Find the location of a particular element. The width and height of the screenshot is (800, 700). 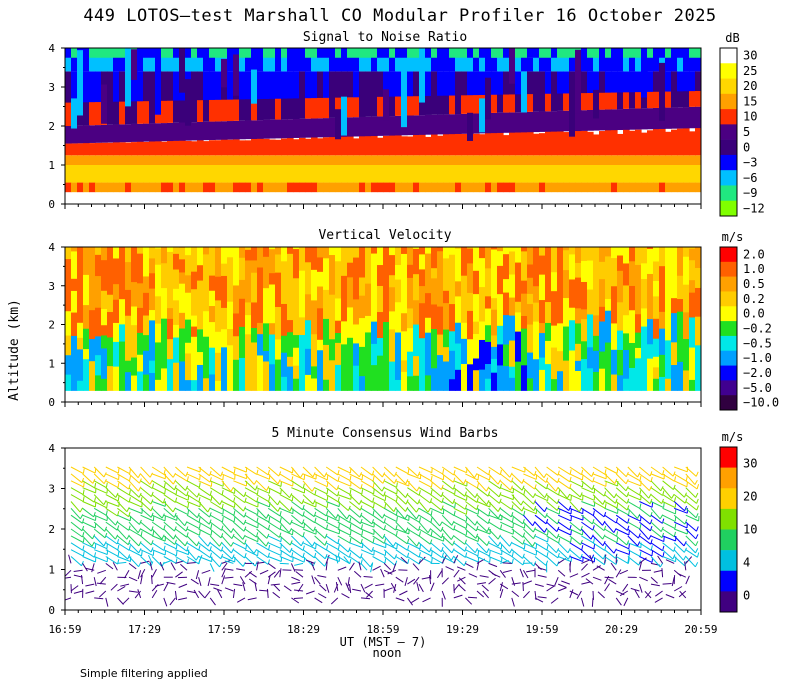

colorbar-label: −0.5 is located at coordinates (757, 343).